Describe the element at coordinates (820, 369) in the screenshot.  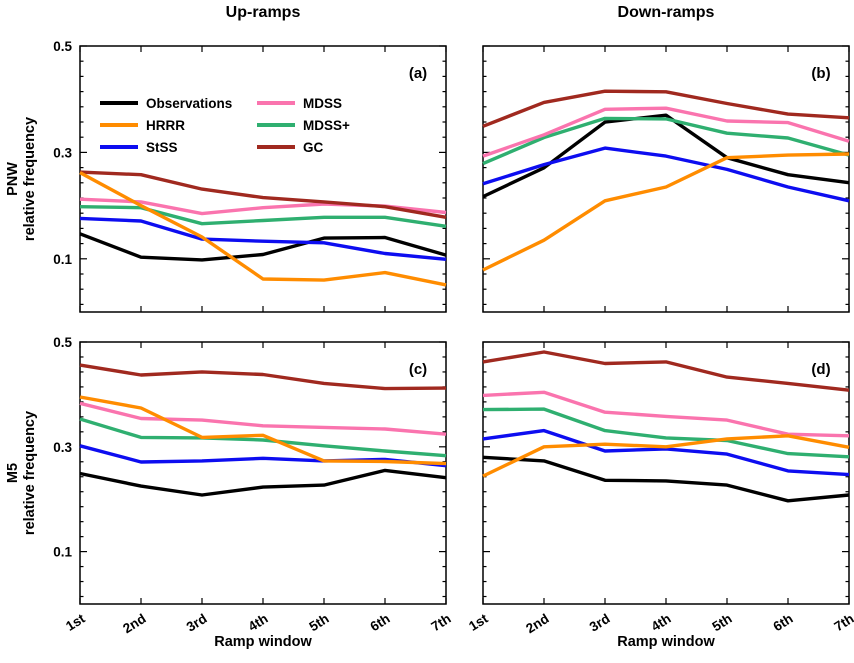
I see `panel-letter: (d)` at that location.